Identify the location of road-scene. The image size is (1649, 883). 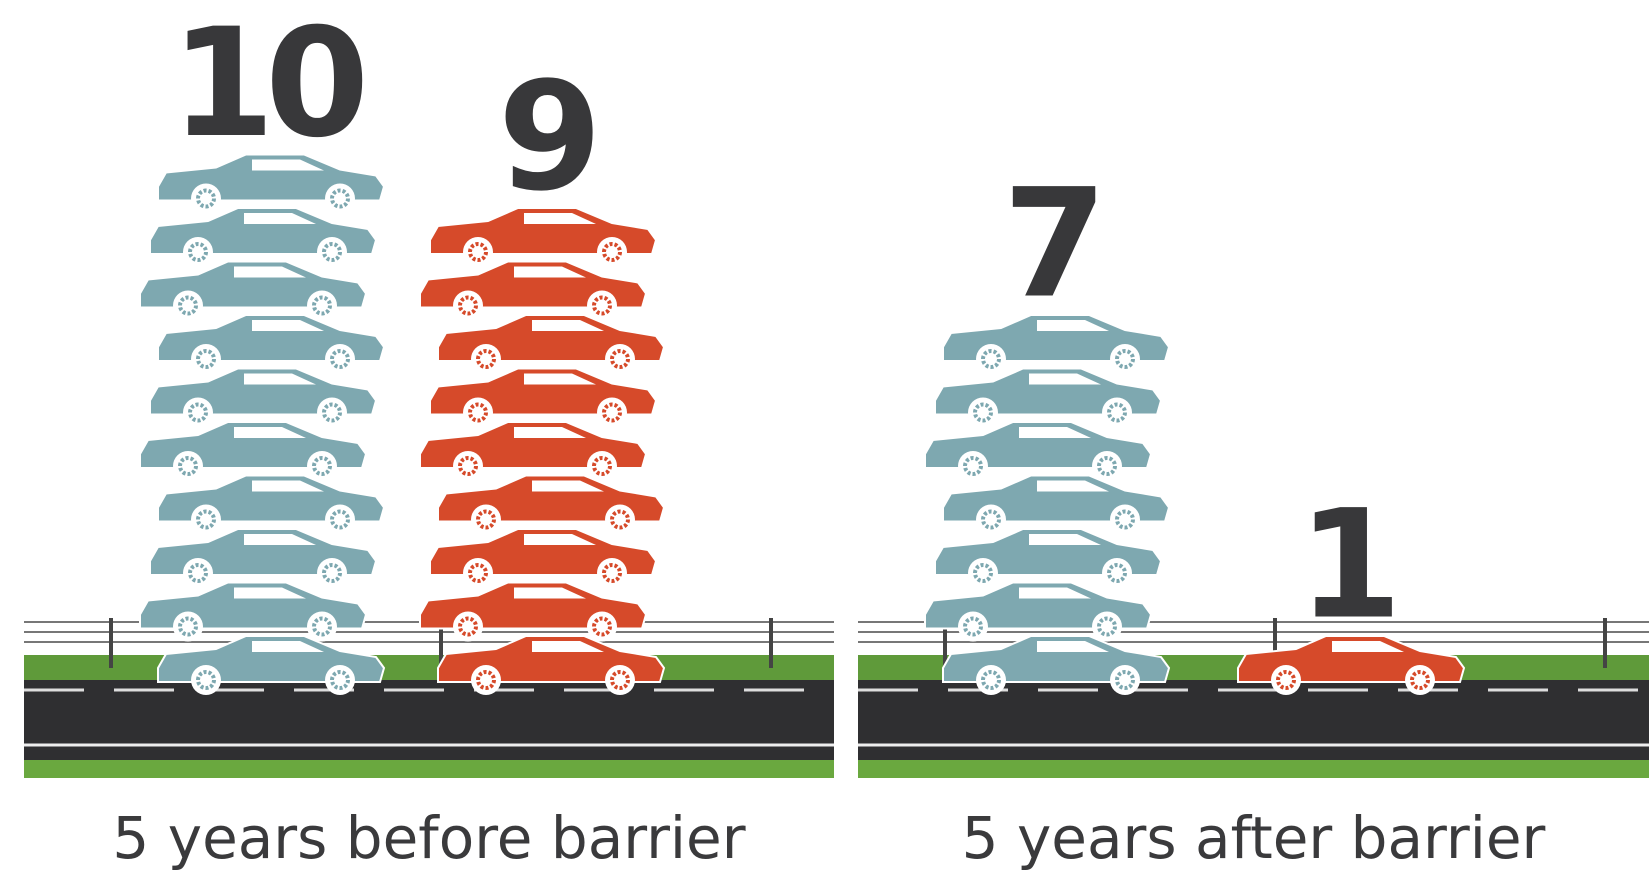
(429, 698).